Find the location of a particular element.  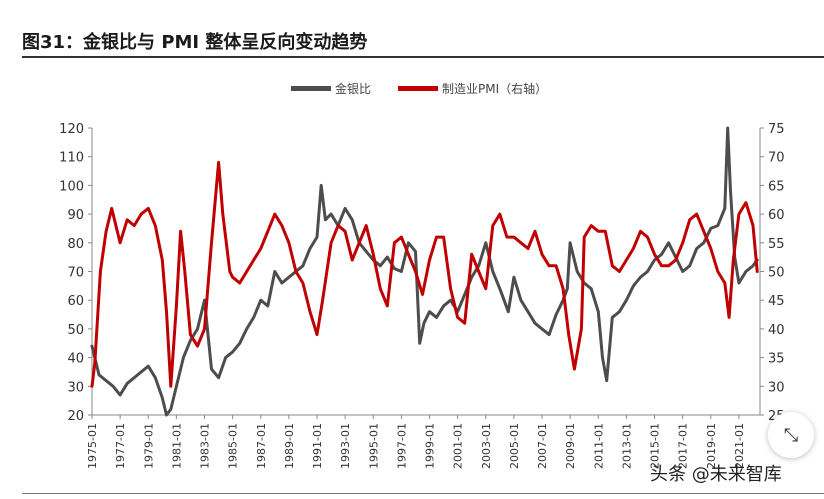

x-tick-label: 2009-01 is located at coordinates (570, 446).